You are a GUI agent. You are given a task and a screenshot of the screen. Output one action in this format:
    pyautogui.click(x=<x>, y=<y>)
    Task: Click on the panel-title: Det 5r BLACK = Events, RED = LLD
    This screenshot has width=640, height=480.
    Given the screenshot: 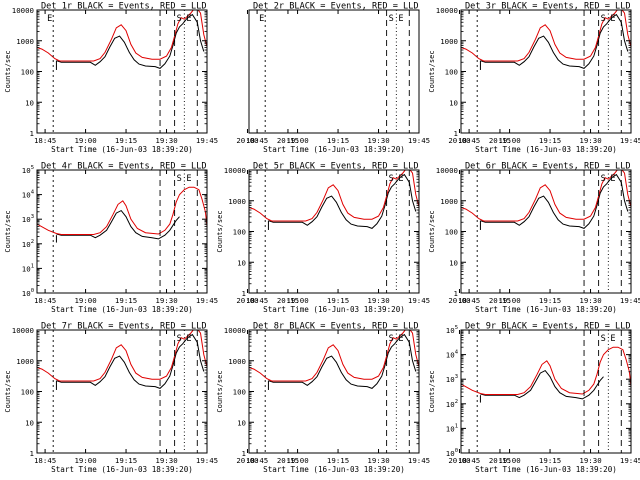 What is the action you would take?
    pyautogui.click(x=336, y=167)
    